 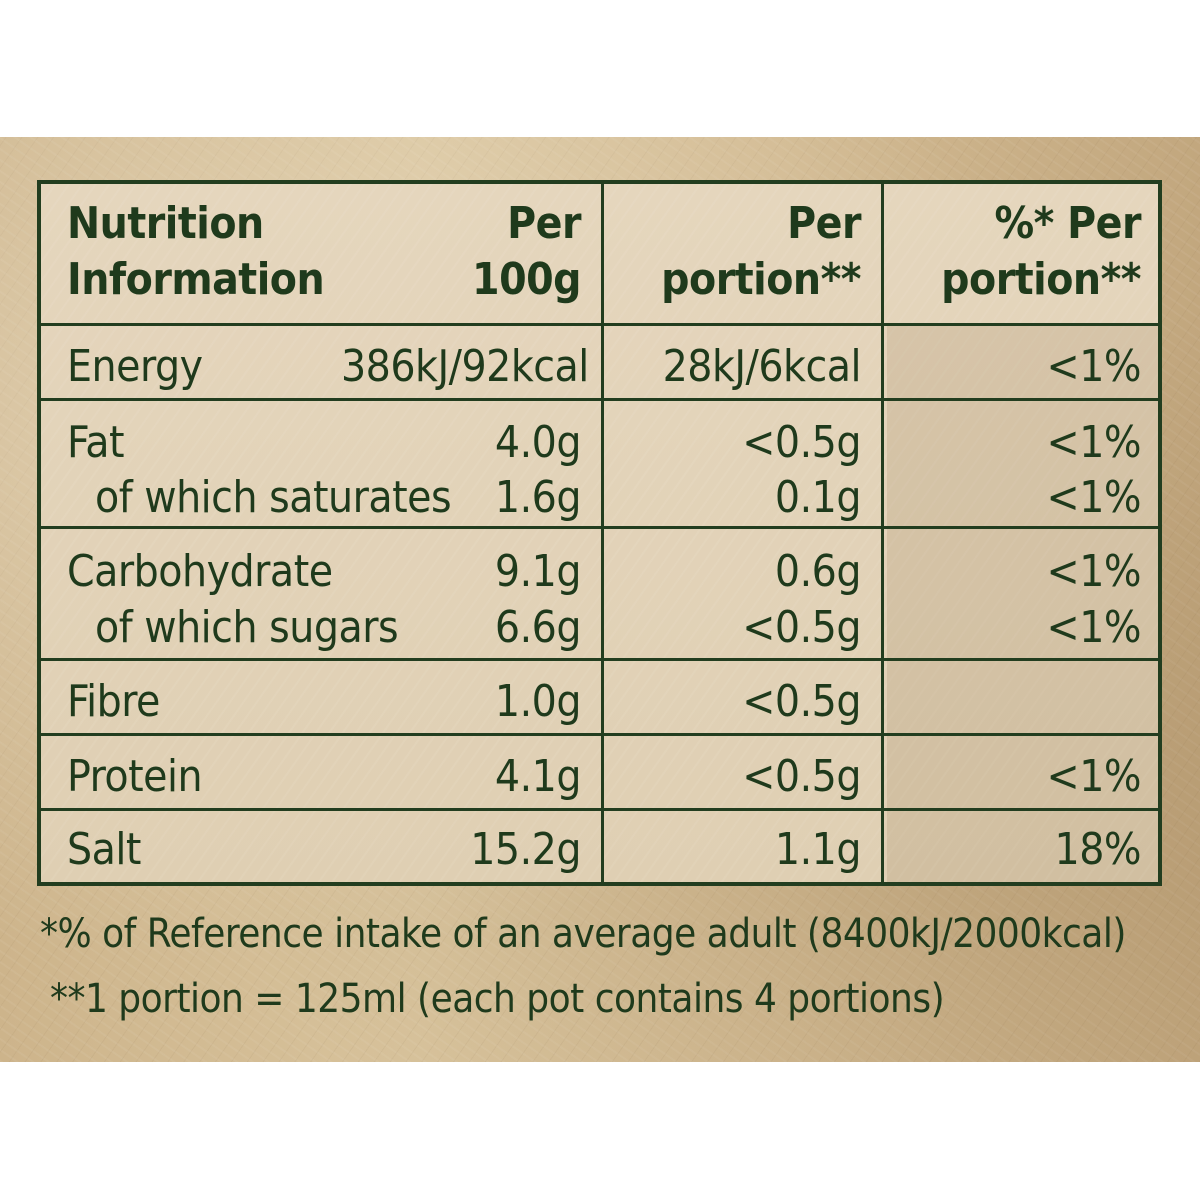 I want to click on header-nutrition-information: Nutrition Information, so click(x=196, y=252).